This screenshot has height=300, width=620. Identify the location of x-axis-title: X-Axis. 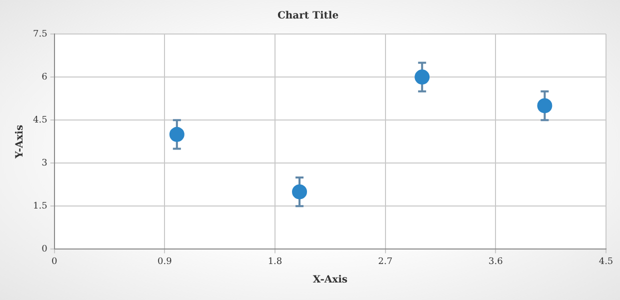
(330, 280).